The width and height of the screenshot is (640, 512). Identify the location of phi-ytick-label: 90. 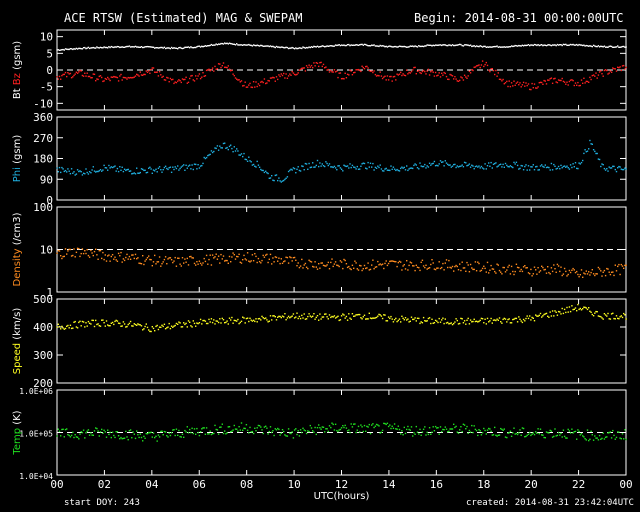
(46, 179).